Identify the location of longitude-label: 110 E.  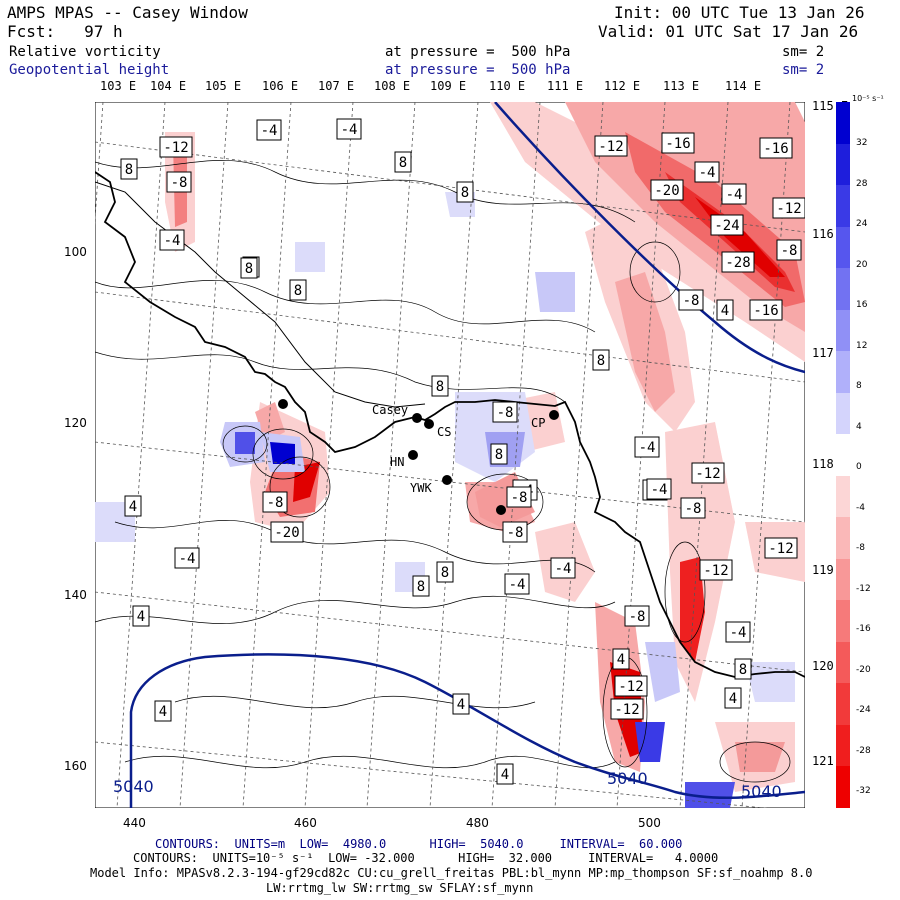
(507, 86).